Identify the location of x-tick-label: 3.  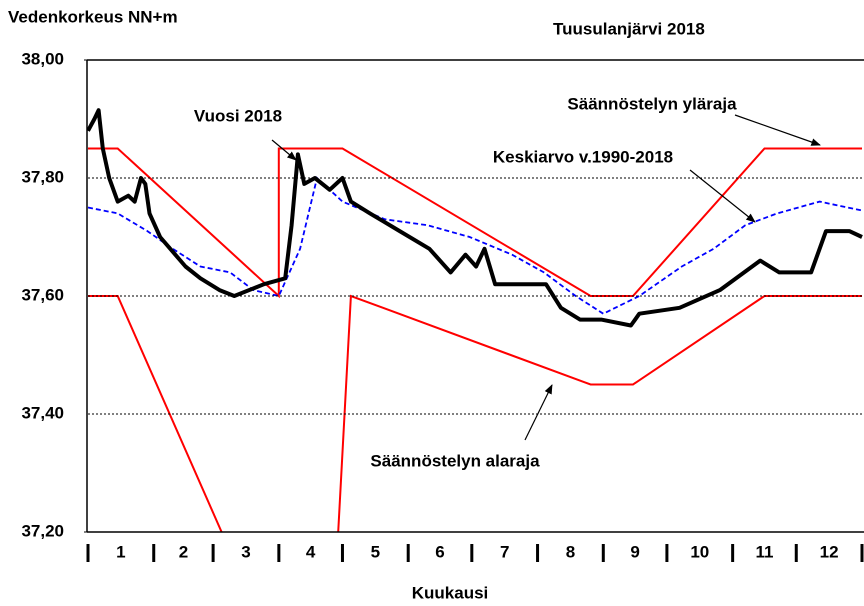
(245, 551).